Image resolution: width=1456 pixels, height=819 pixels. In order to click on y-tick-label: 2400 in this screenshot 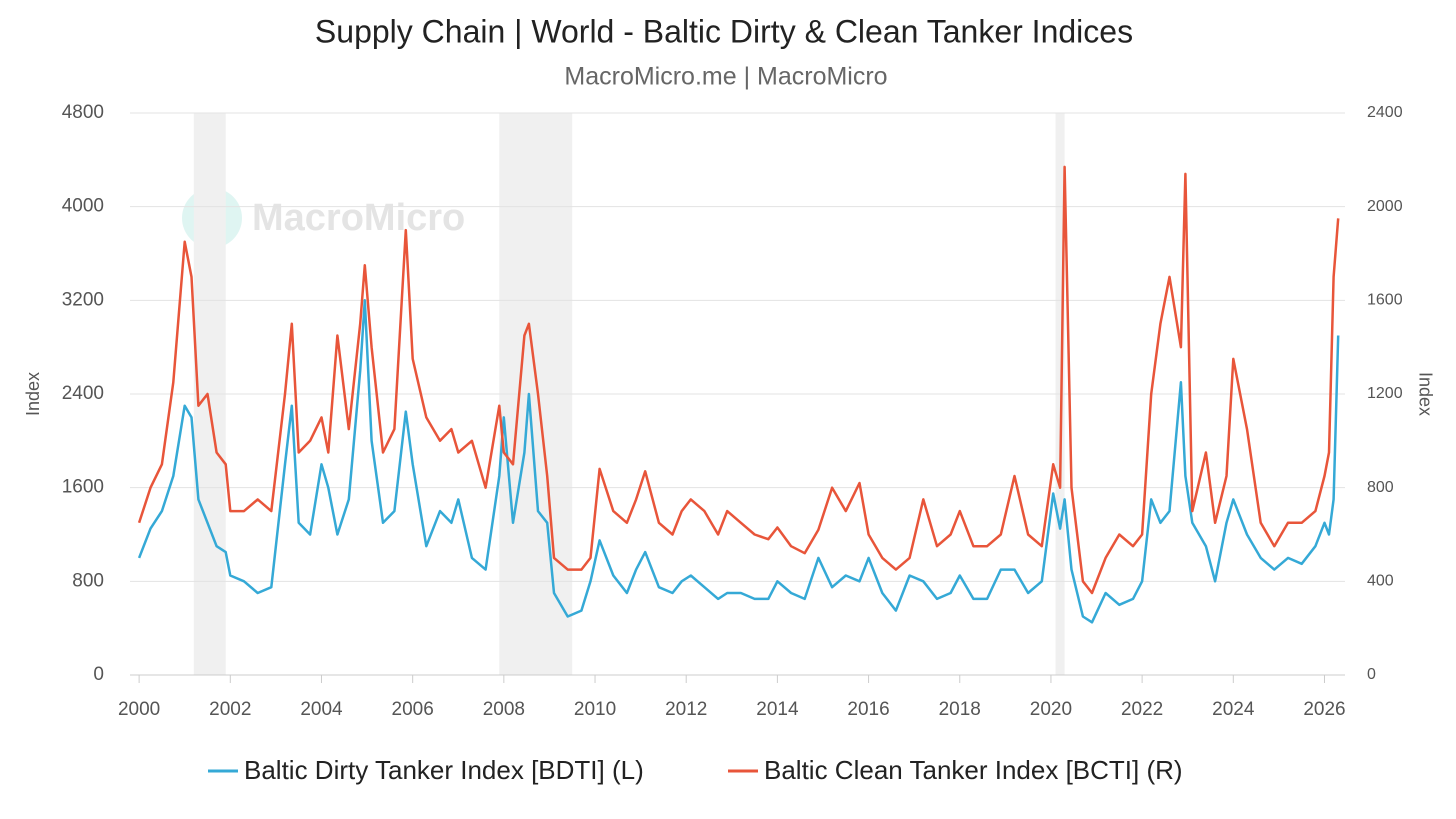, I will do `click(83, 393)`.